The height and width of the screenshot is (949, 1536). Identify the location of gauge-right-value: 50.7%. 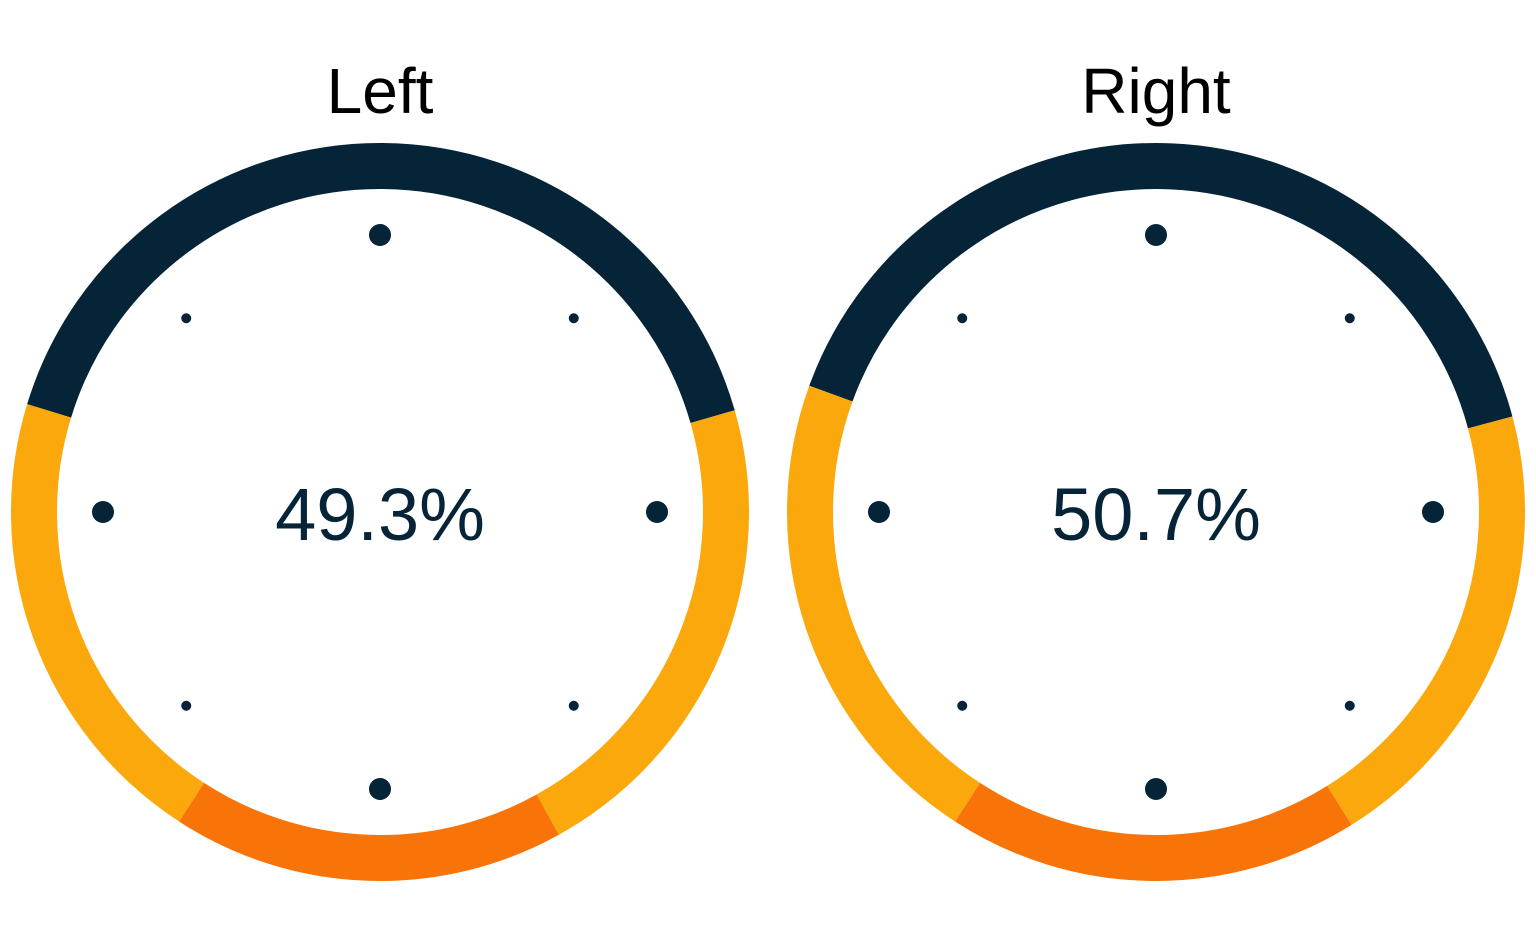
(1156, 514).